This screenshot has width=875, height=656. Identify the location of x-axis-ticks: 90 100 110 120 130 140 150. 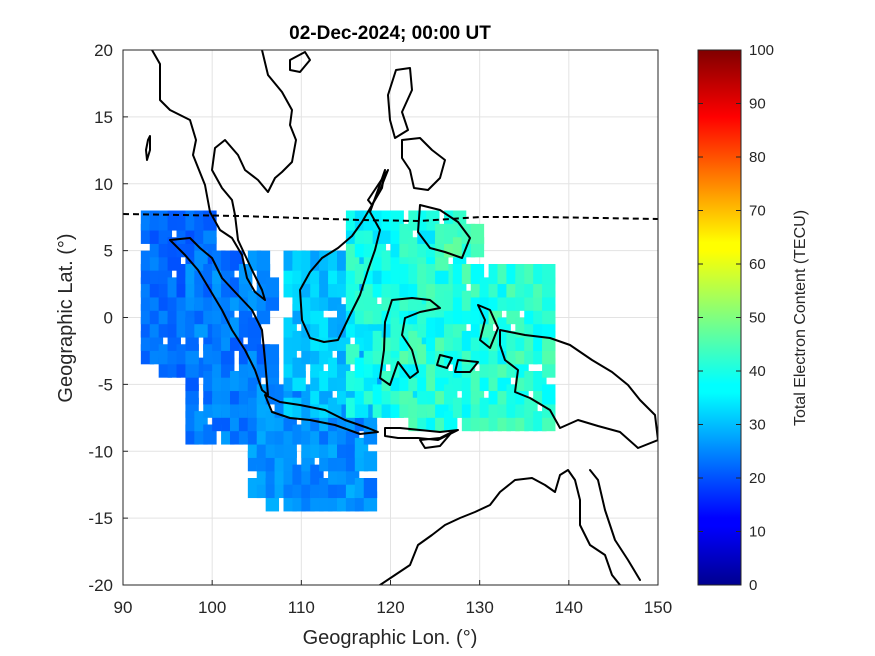
(393, 598).